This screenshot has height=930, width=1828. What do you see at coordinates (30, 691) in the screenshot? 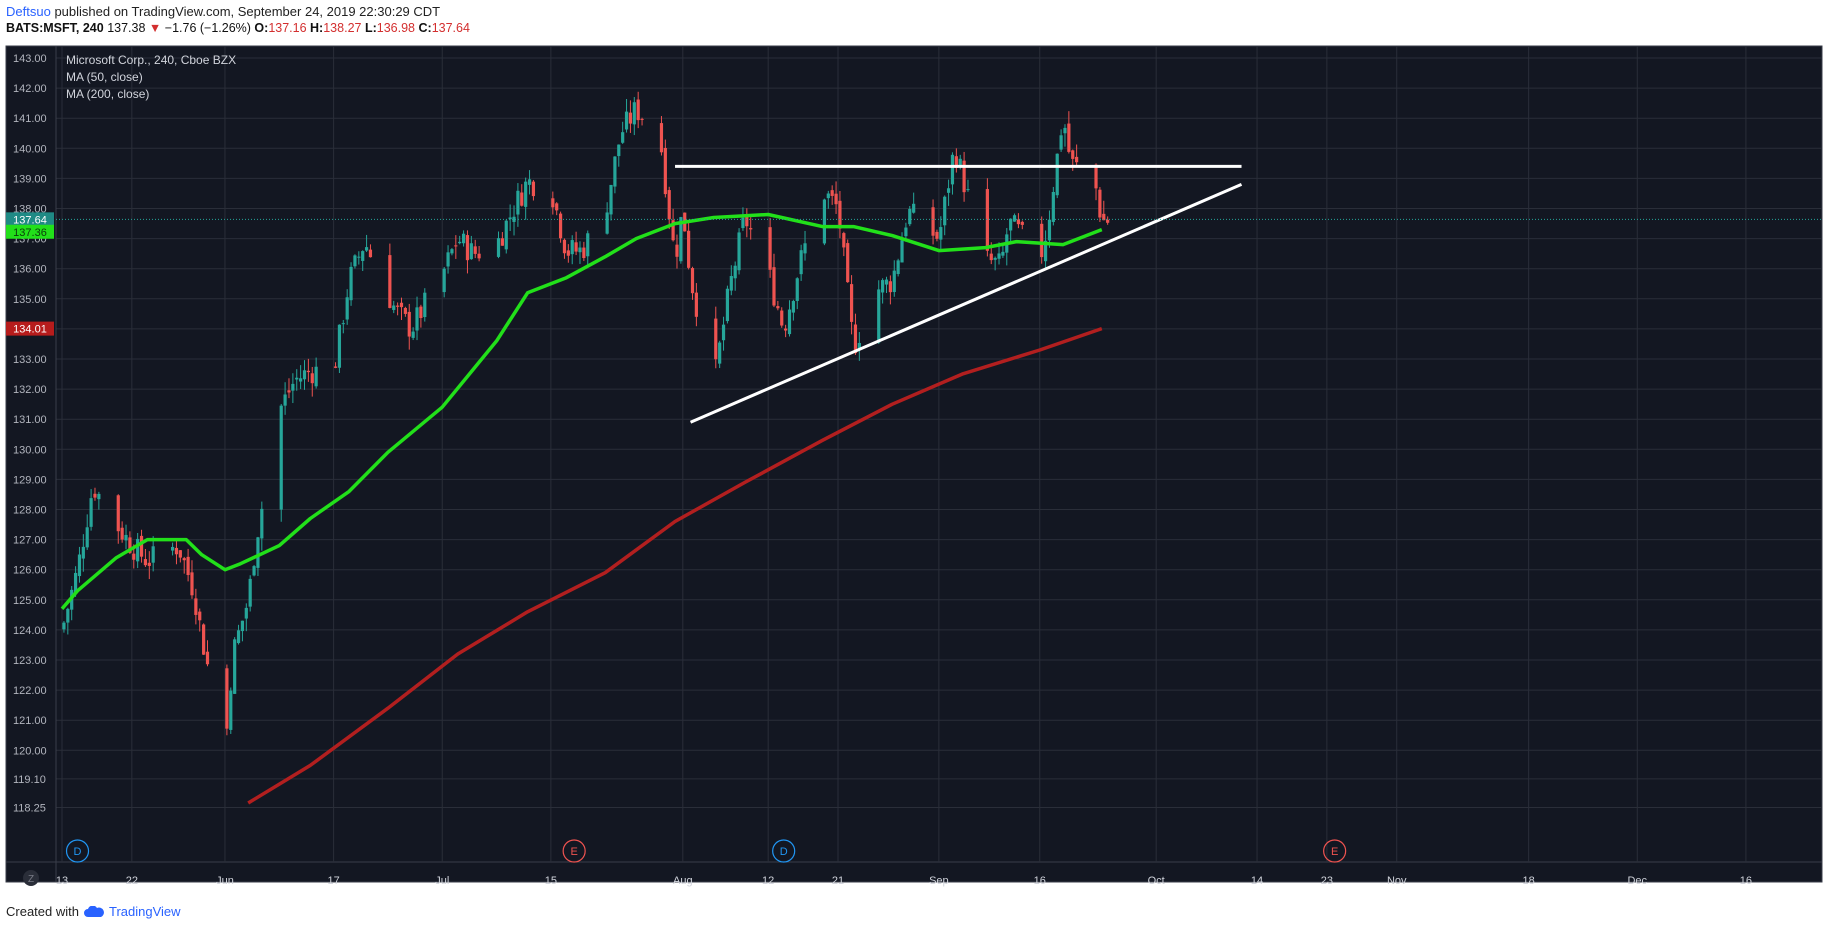
I see `y-tick-label: 122.00` at bounding box center [30, 691].